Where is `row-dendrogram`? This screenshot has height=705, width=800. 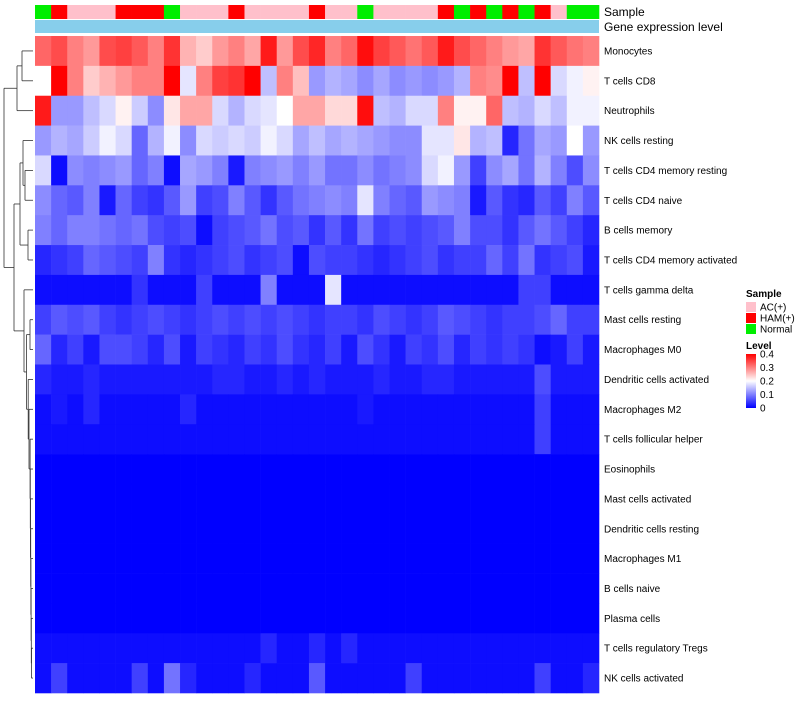
row-dendrogram is located at coordinates (18, 364).